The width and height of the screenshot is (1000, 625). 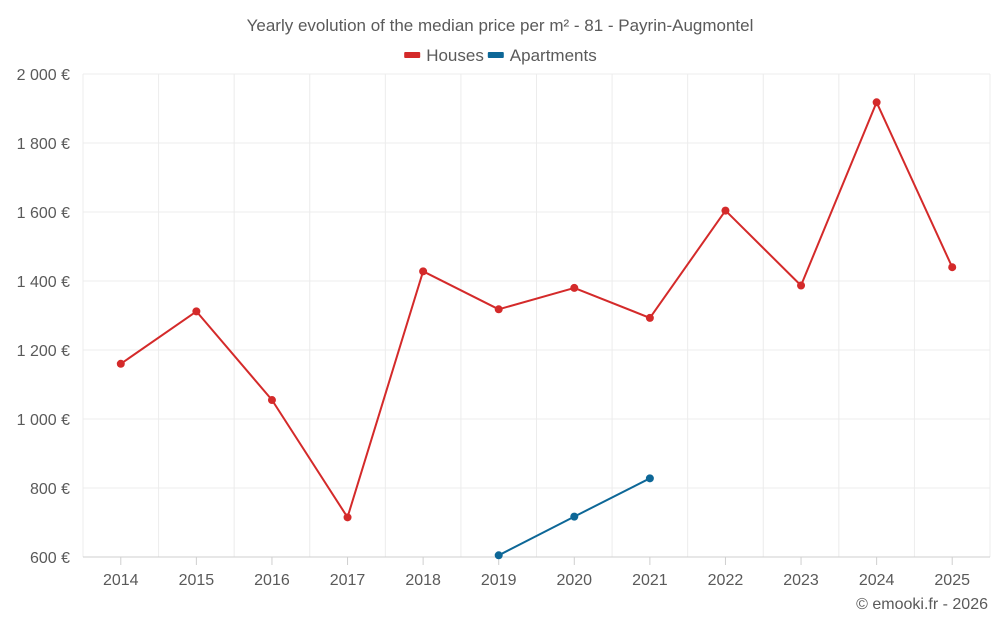 I want to click on y-tick-label: 1 600 €, so click(x=43, y=213).